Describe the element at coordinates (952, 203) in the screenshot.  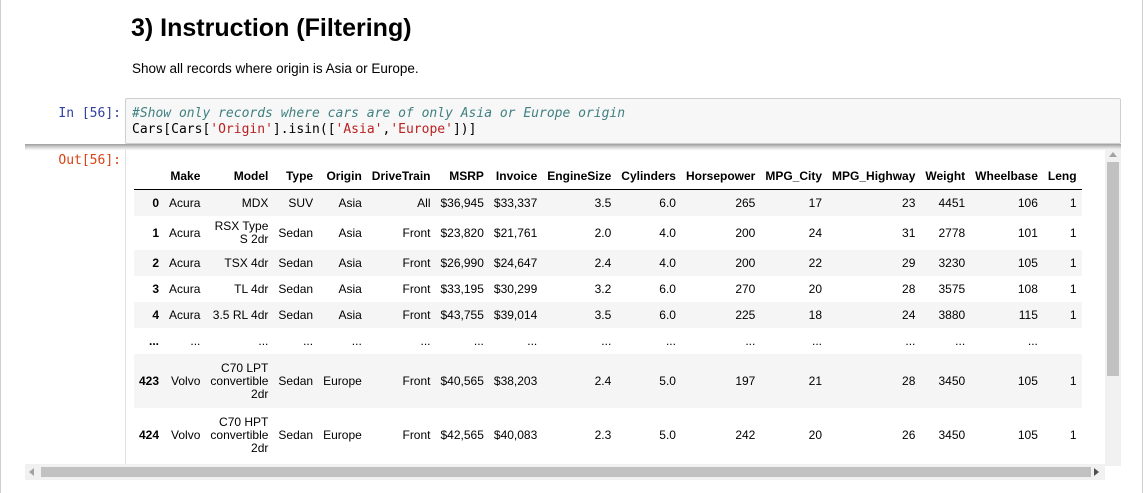
I see `table-cell: 4451` at that location.